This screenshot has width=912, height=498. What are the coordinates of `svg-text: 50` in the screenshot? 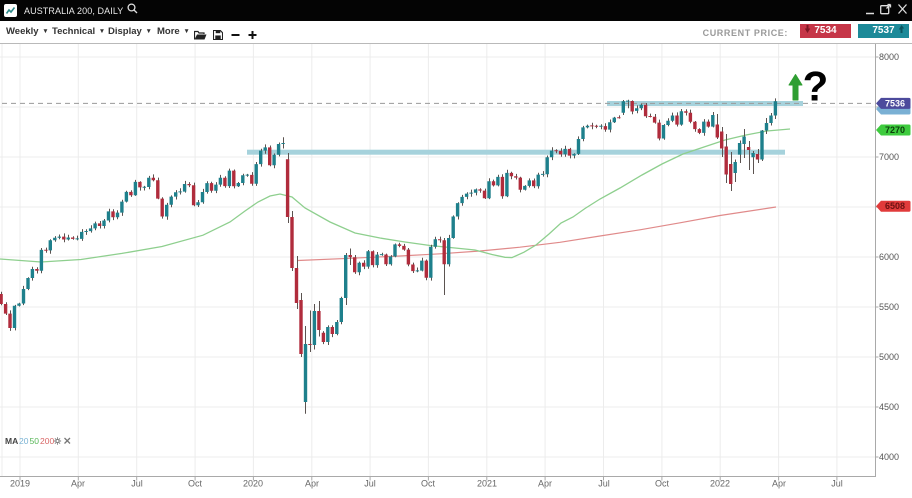 It's located at (35, 441).